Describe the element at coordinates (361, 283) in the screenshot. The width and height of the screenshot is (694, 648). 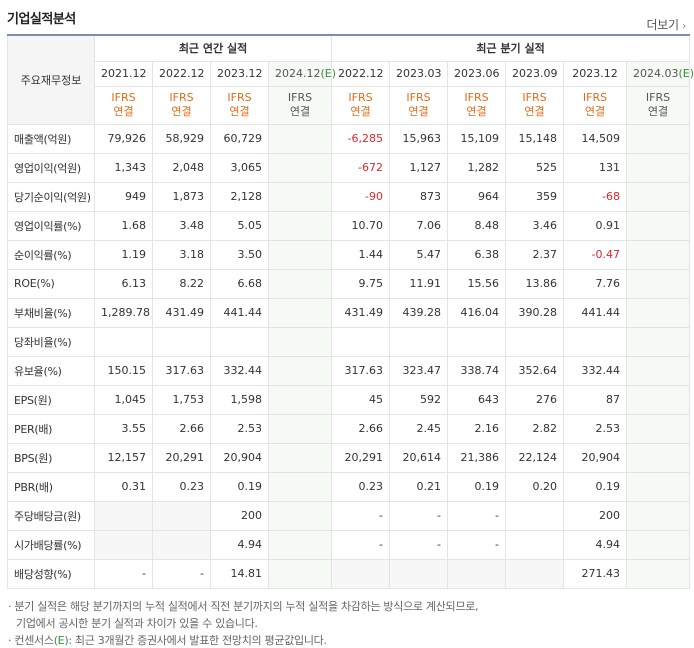
I see `quarter-value: 9.75` at that location.